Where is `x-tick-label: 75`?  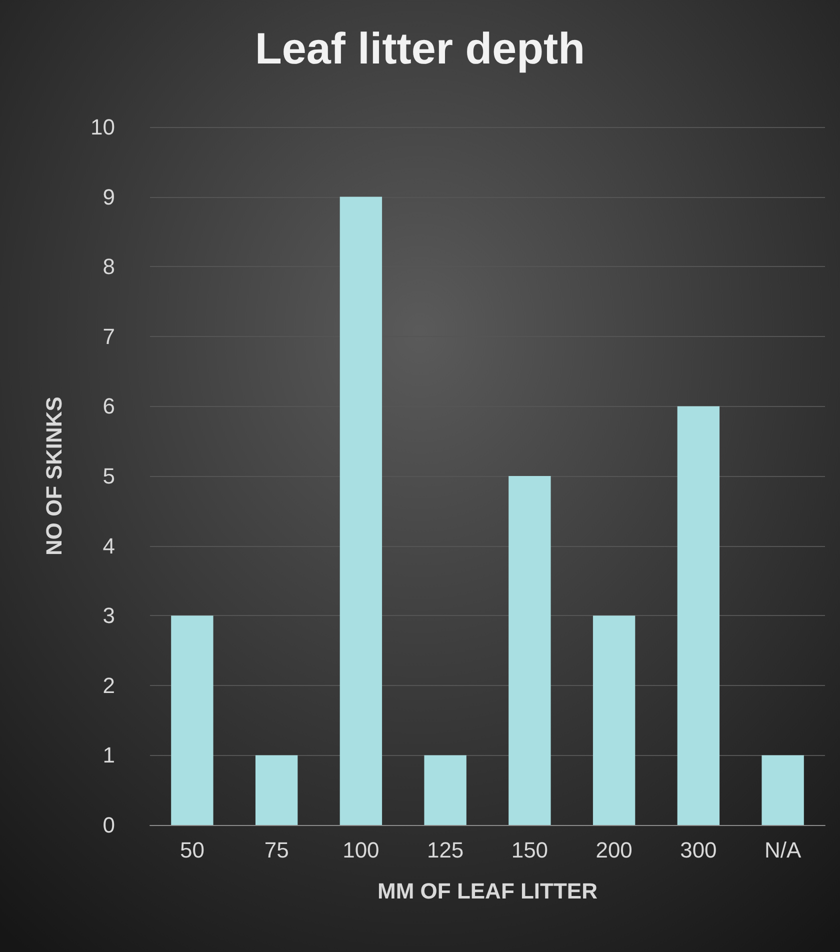
x-tick-label: 75 is located at coordinates (276, 850).